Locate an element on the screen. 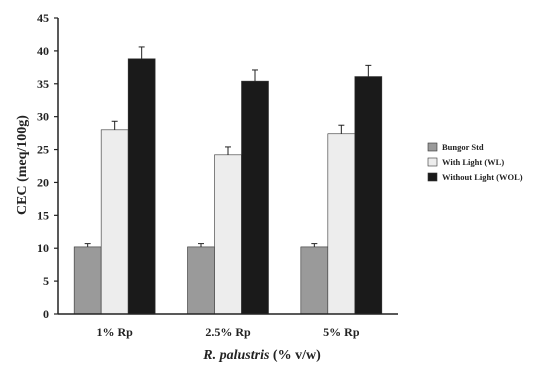 The width and height of the screenshot is (554, 367). y-tick-label: 45 is located at coordinates (43, 18).